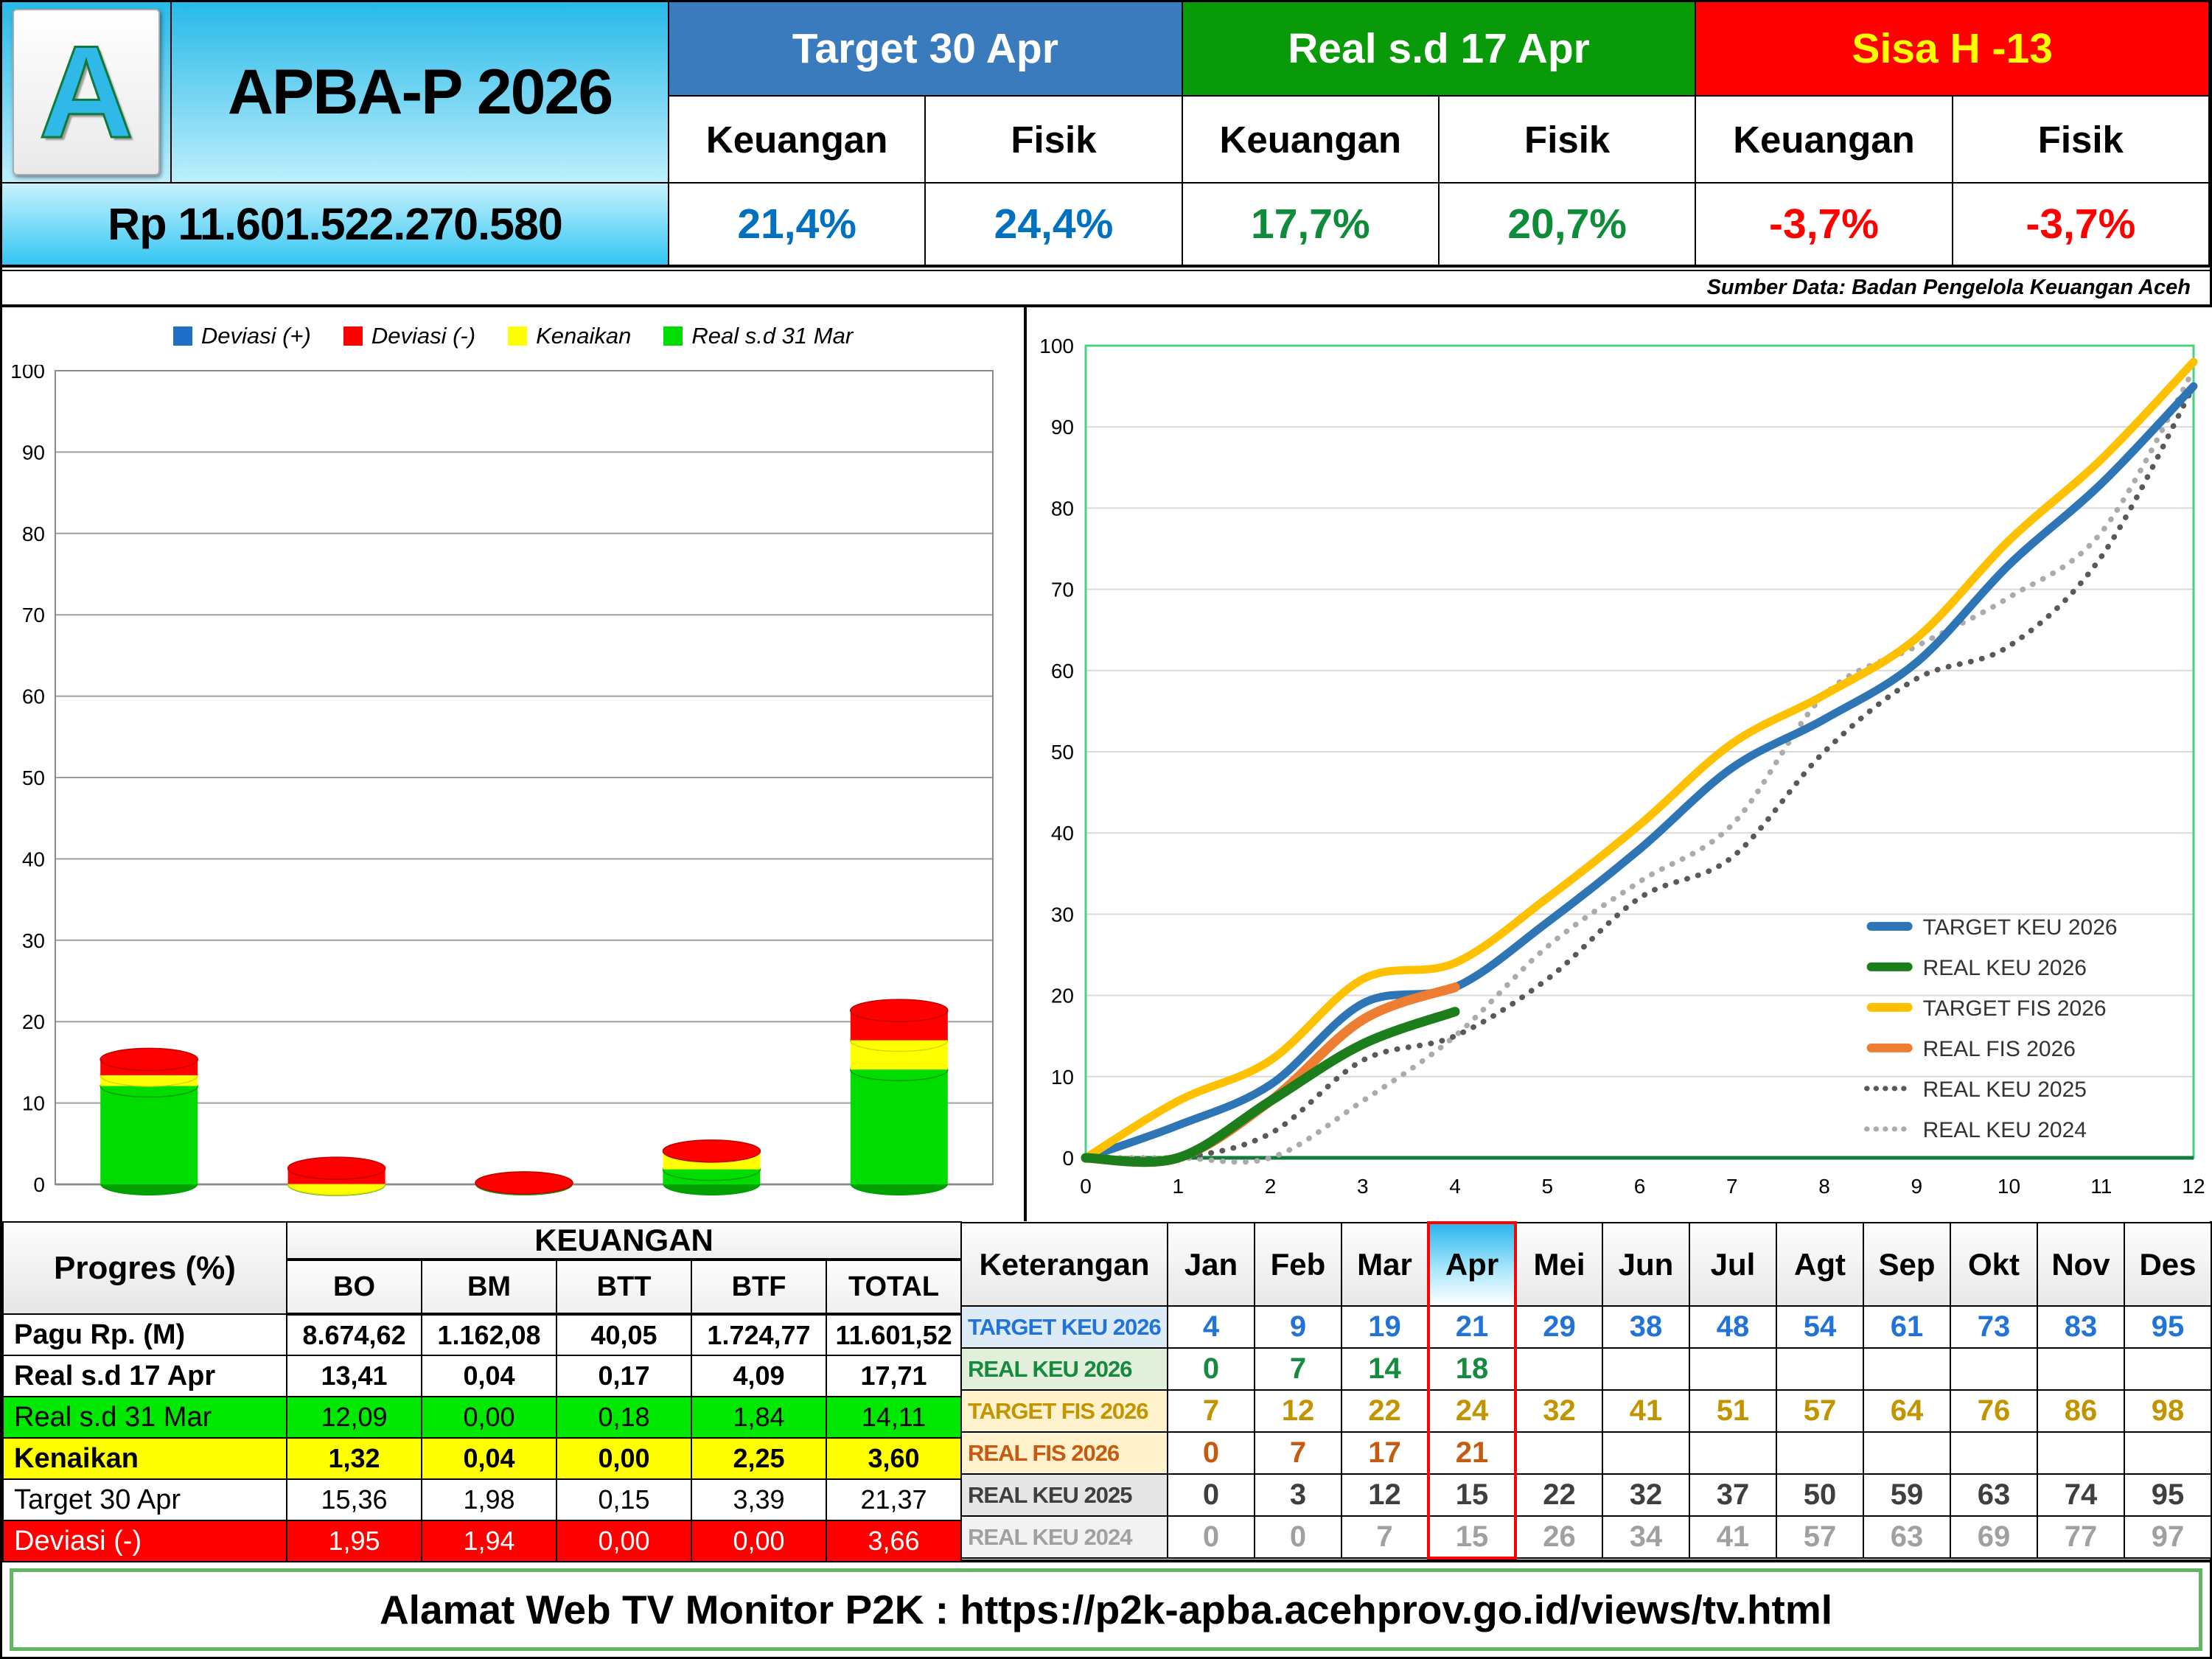 The height and width of the screenshot is (1659, 2212). Describe the element at coordinates (489, 1499) in the screenshot. I see `value-cell: 1,98` at that location.